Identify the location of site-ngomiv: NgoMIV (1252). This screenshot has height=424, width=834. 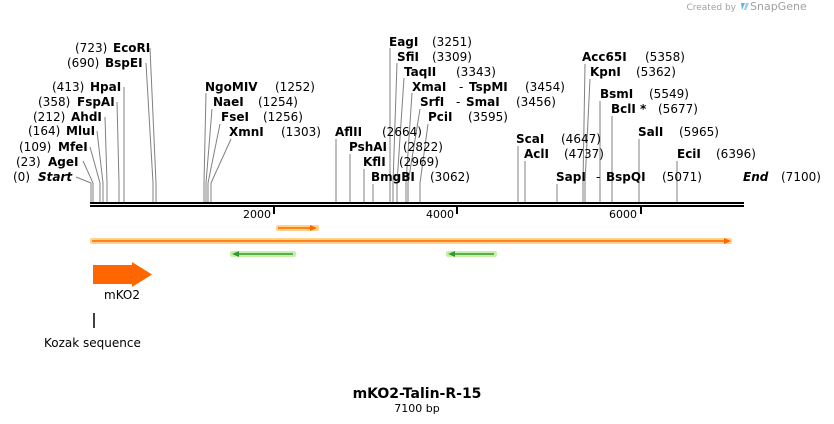
(260, 87).